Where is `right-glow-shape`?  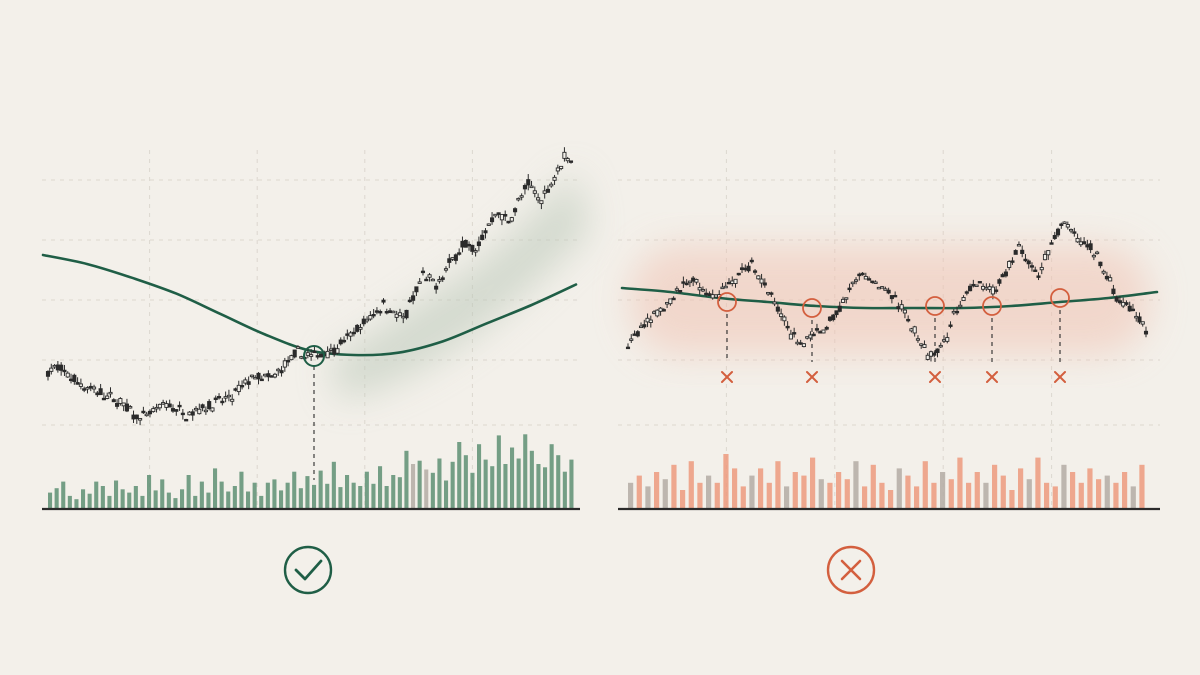 right-glow-shape is located at coordinates (890, 300).